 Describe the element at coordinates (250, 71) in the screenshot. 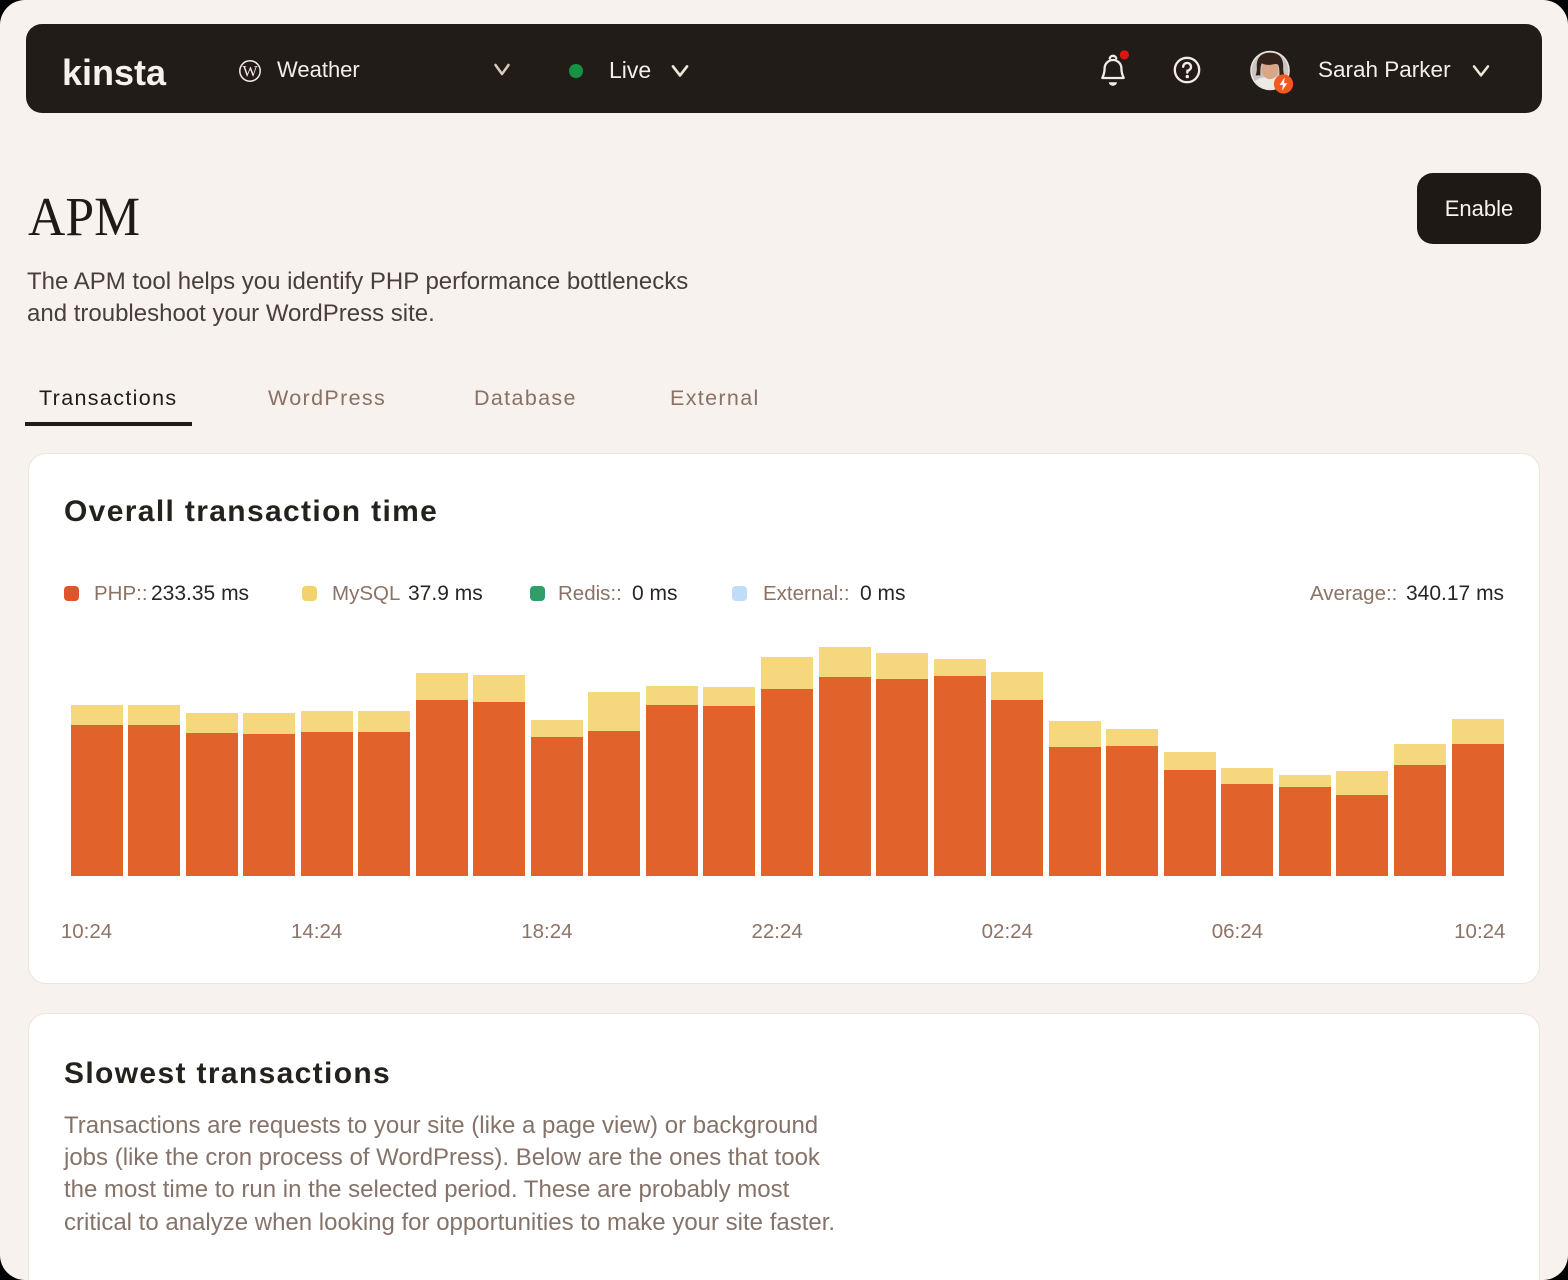

I see `svg-text: W` at that location.